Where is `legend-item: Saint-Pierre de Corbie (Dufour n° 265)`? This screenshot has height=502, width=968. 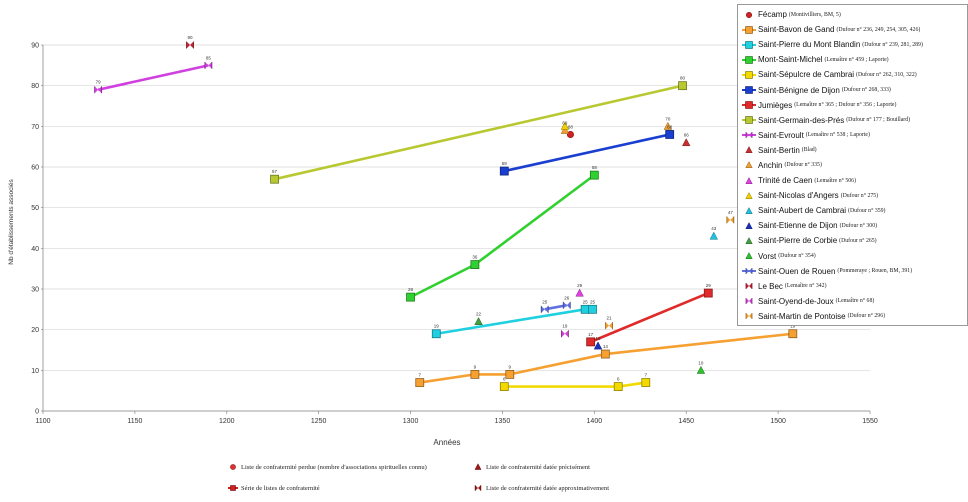
legend-item: Saint-Pierre de Corbie (Dufour n° 265) is located at coordinates (853, 240).